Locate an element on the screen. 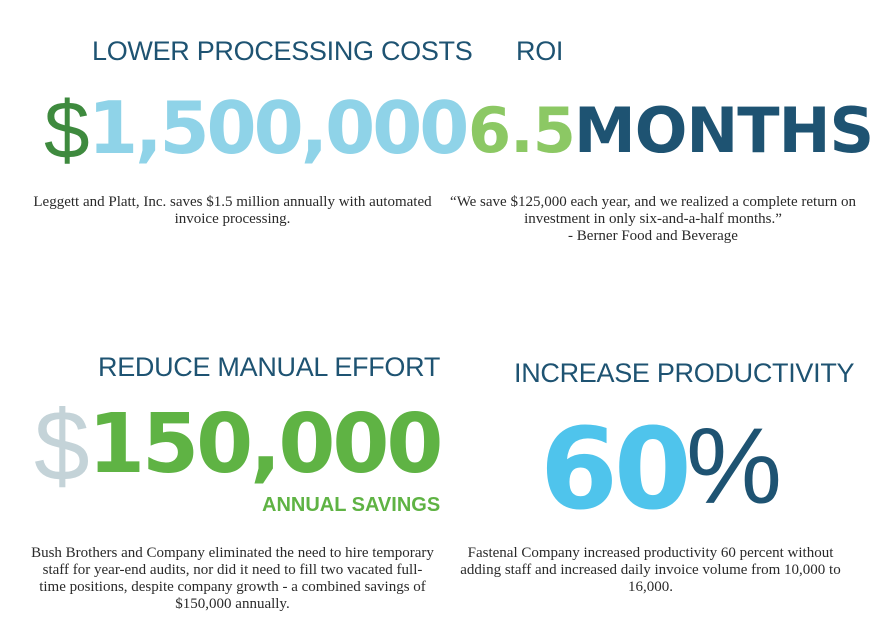 Image resolution: width=883 pixels, height=630 pixels. annual-savings-label: ANNUAL SAVINGS is located at coordinates (351, 505).